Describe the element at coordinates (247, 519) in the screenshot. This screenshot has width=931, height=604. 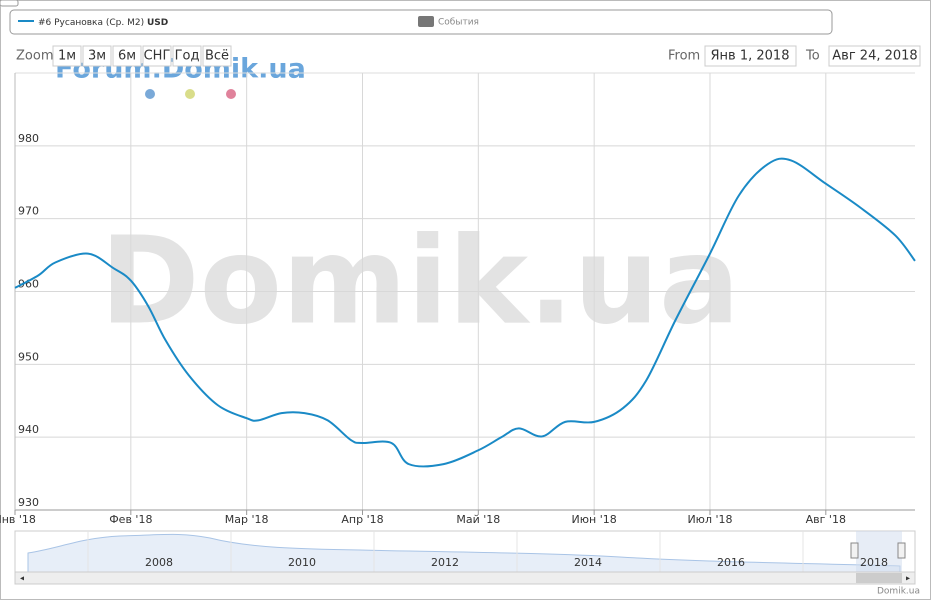
I see `x-tick-label: Мар '18` at that location.